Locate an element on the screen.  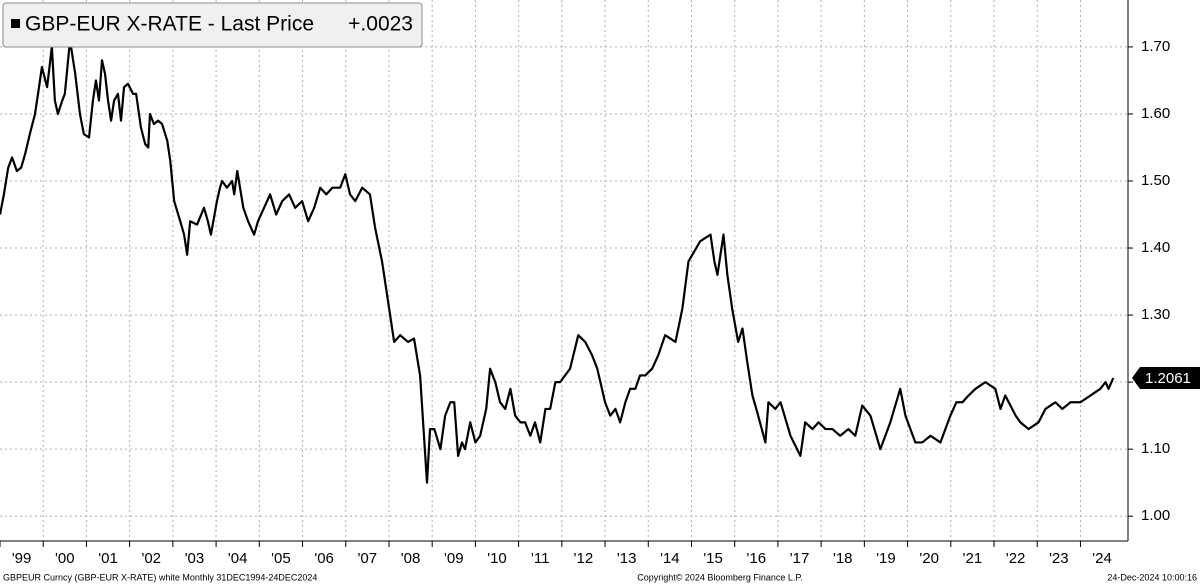
y-tick-label: 1.50 is located at coordinates (1155, 180).